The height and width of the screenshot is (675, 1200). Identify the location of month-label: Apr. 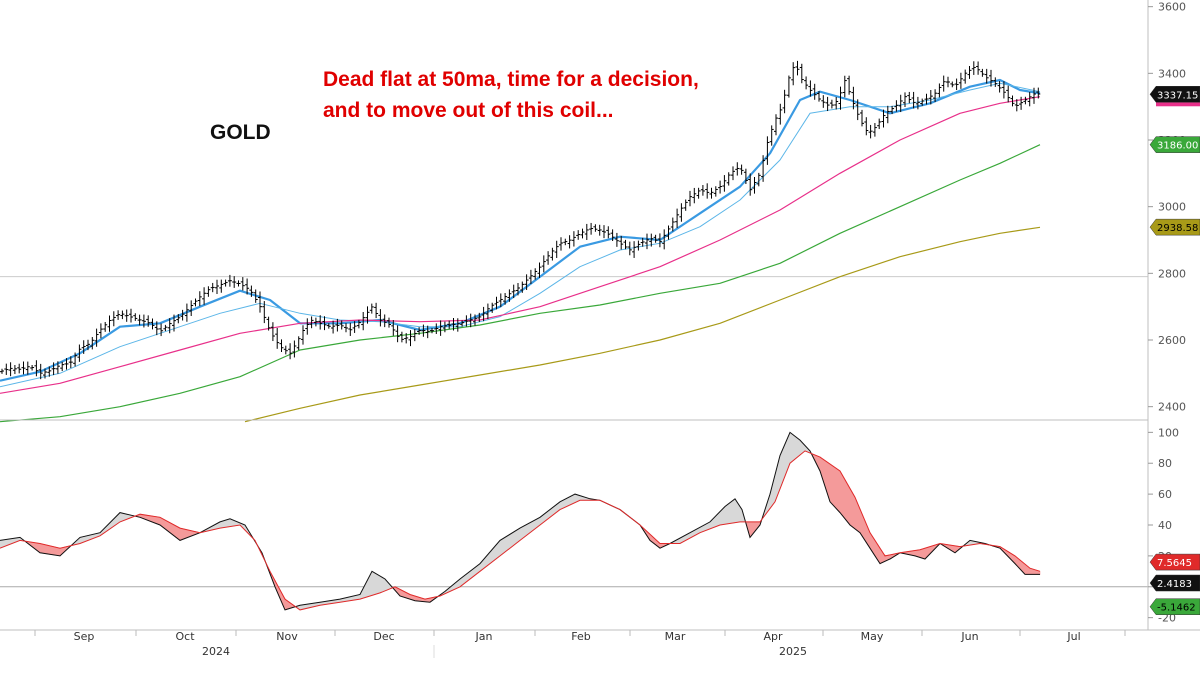
(773, 636).